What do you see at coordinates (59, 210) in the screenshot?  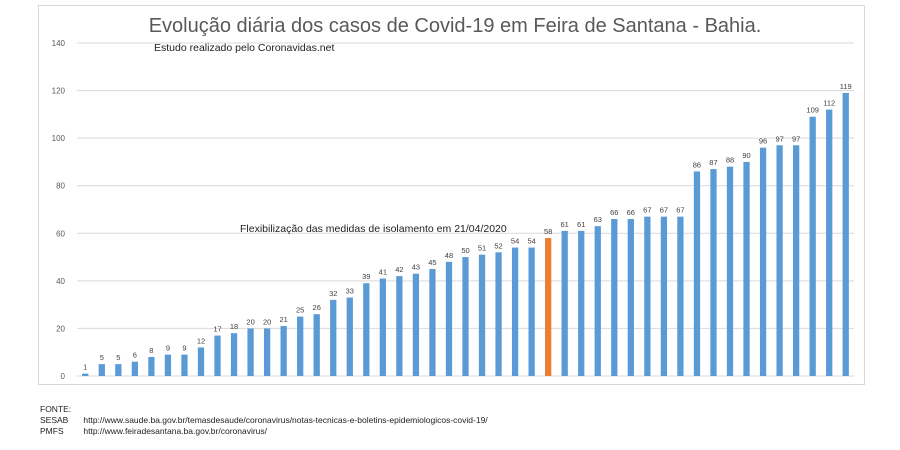 I see `y-axis-ticks: 0 20 40 60 80 100 120 140` at bounding box center [59, 210].